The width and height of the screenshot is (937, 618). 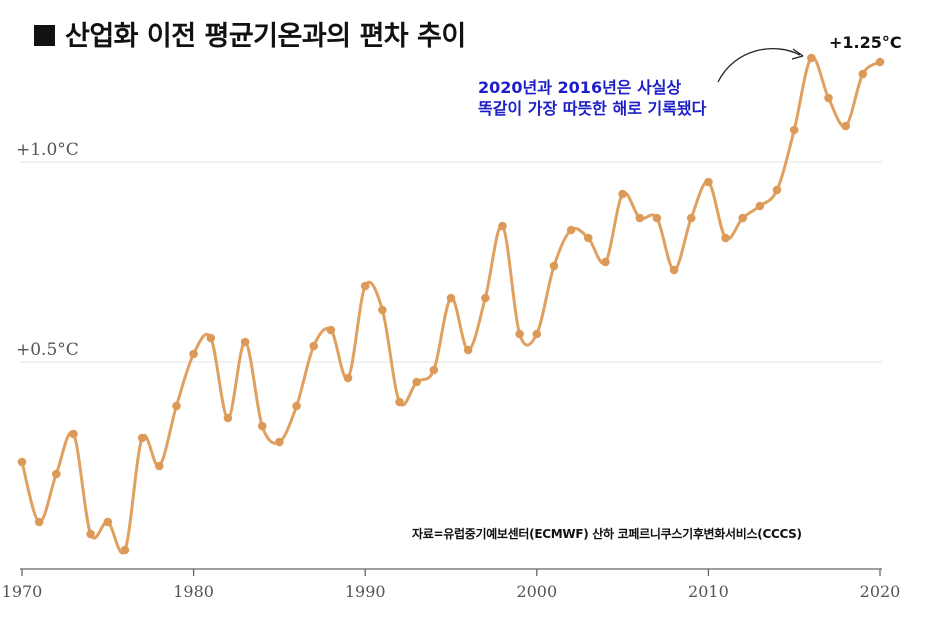 What do you see at coordinates (592, 98) in the screenshot?
I see `callout-annotation: 2020년과 2016년은 사실상 똑같이 가장 따뜻한 해로 기록됐다` at bounding box center [592, 98].